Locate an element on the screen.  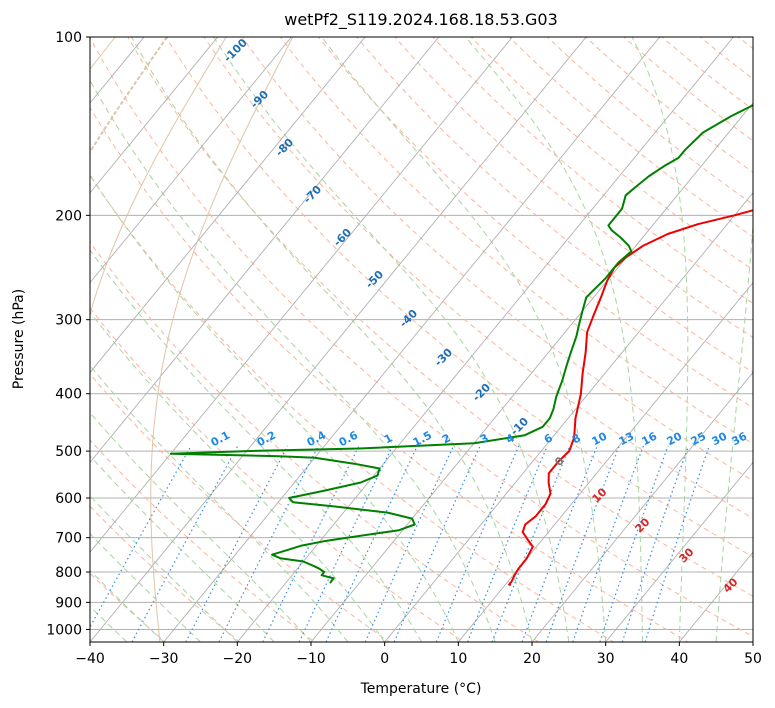
y-tick-label: 900 is located at coordinates (68, 603).